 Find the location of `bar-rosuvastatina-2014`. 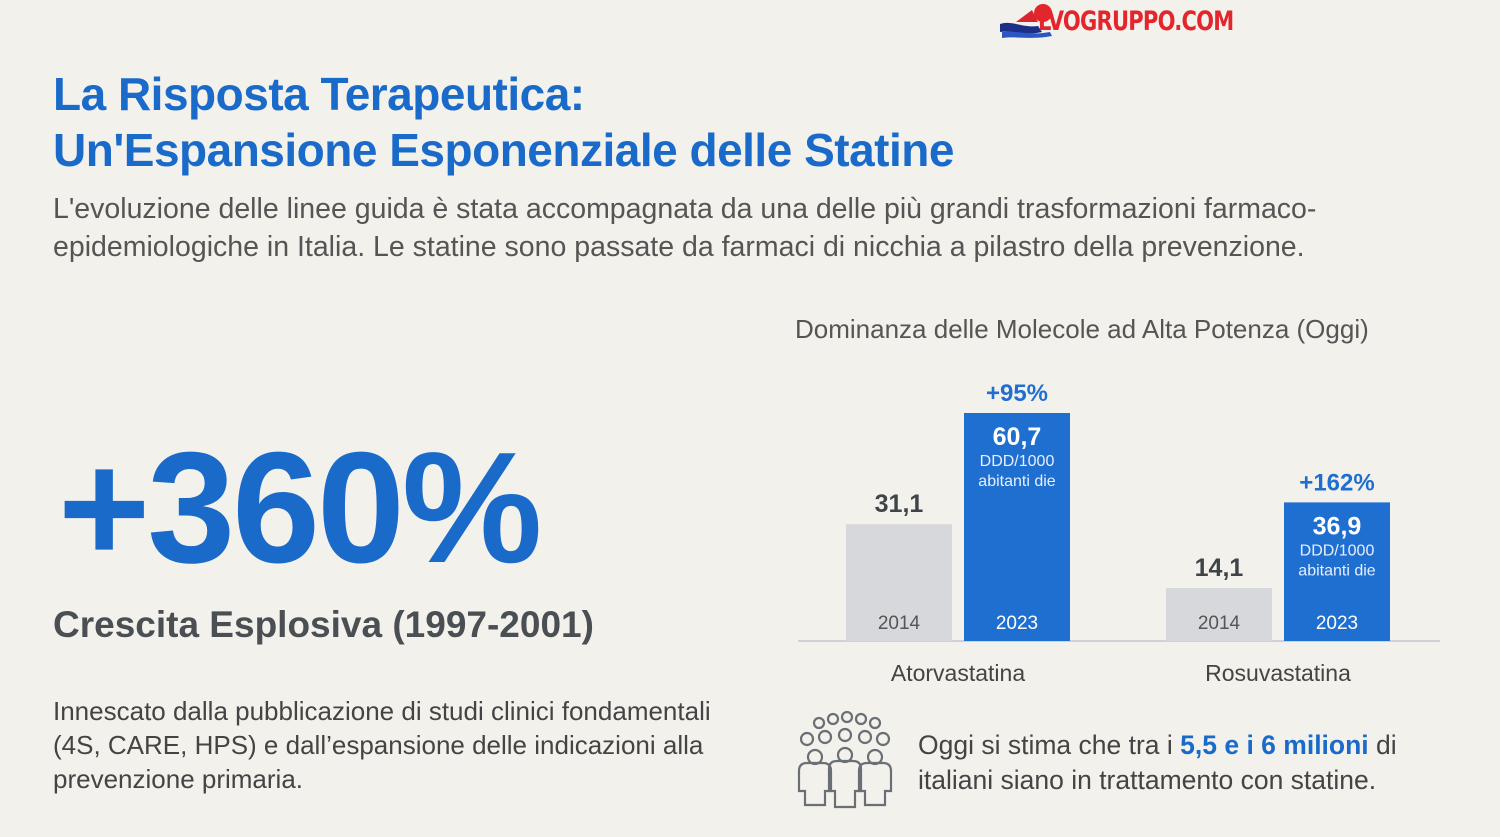

bar-rosuvastatina-2014 is located at coordinates (1219, 614).